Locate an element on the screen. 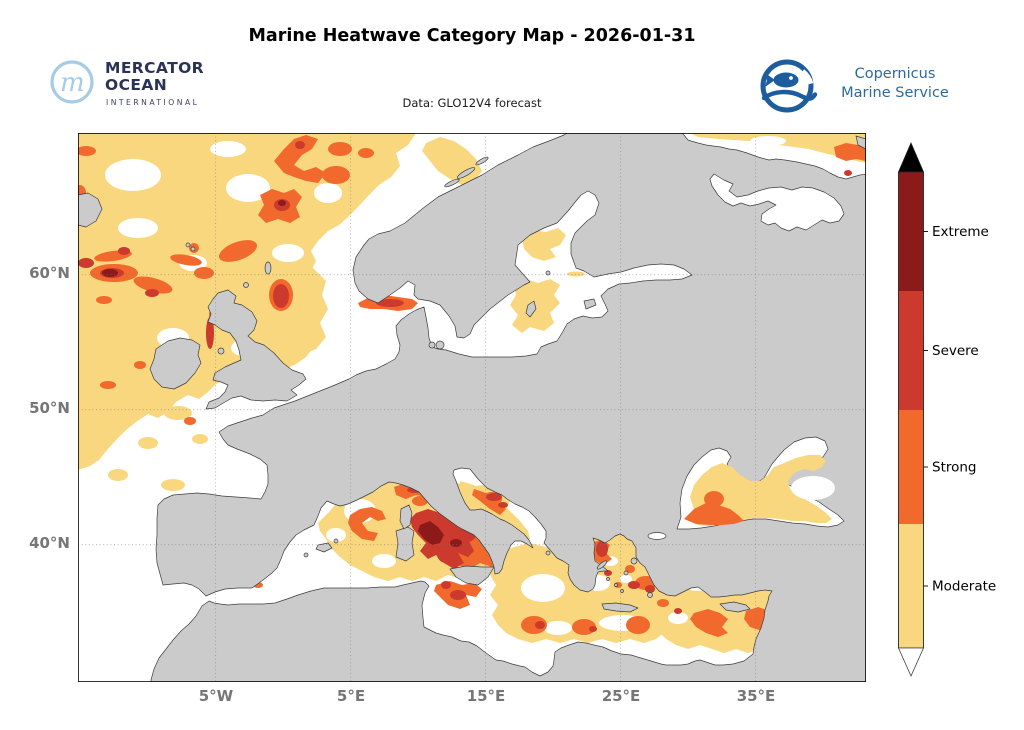 This screenshot has height=730, width=1024. enclosed-seas is located at coordinates (746, 356).